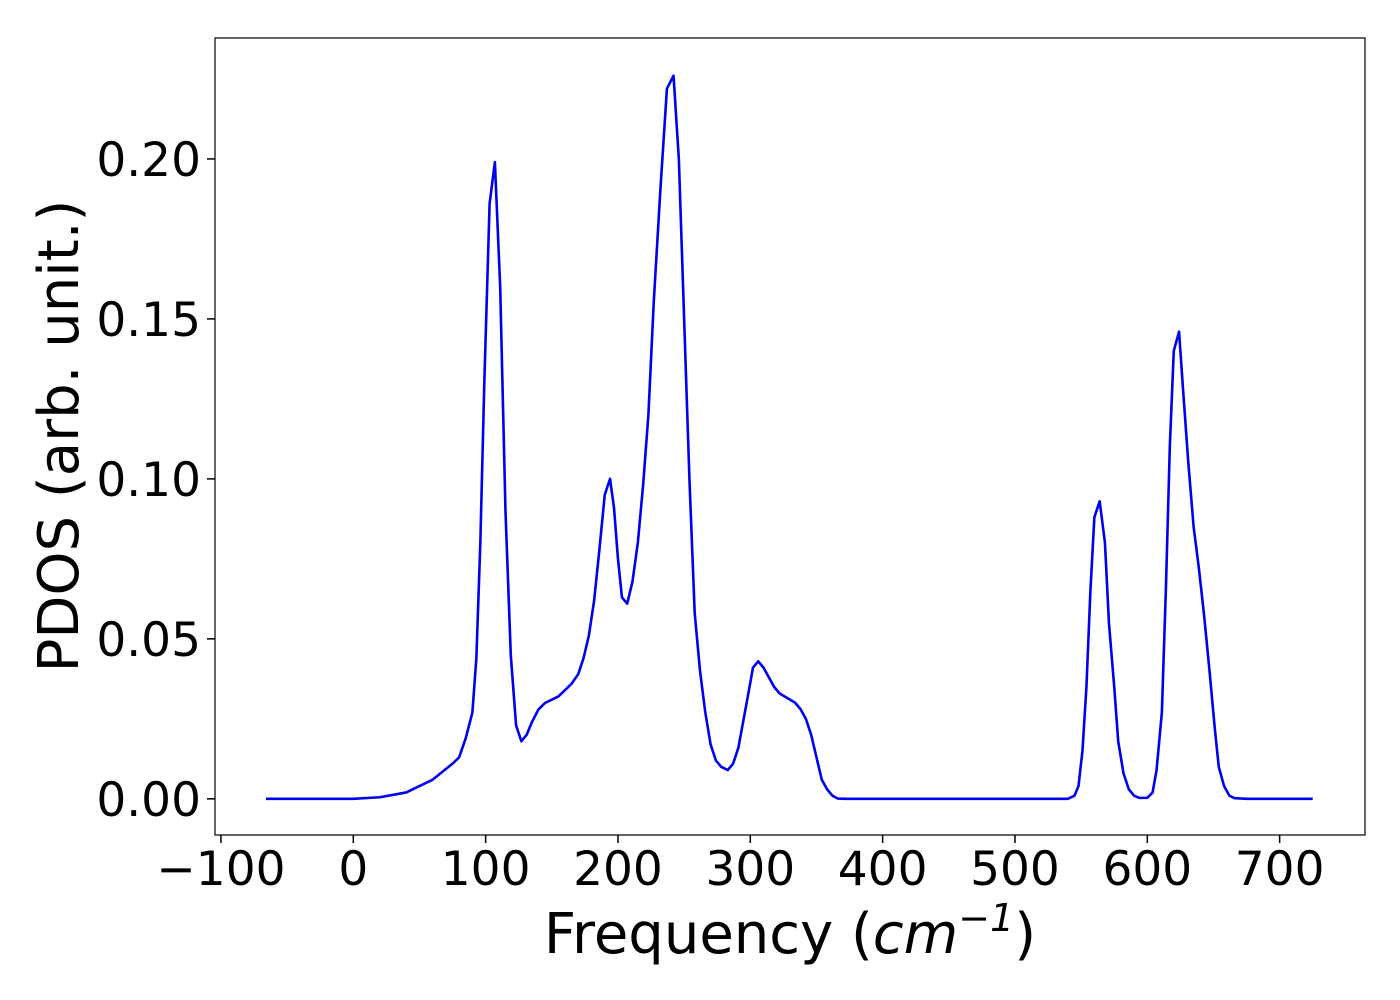 The height and width of the screenshot is (1000, 1400). Describe the element at coordinates (708, 934) in the screenshot. I see `x-label-text: Frequency (` at that location.